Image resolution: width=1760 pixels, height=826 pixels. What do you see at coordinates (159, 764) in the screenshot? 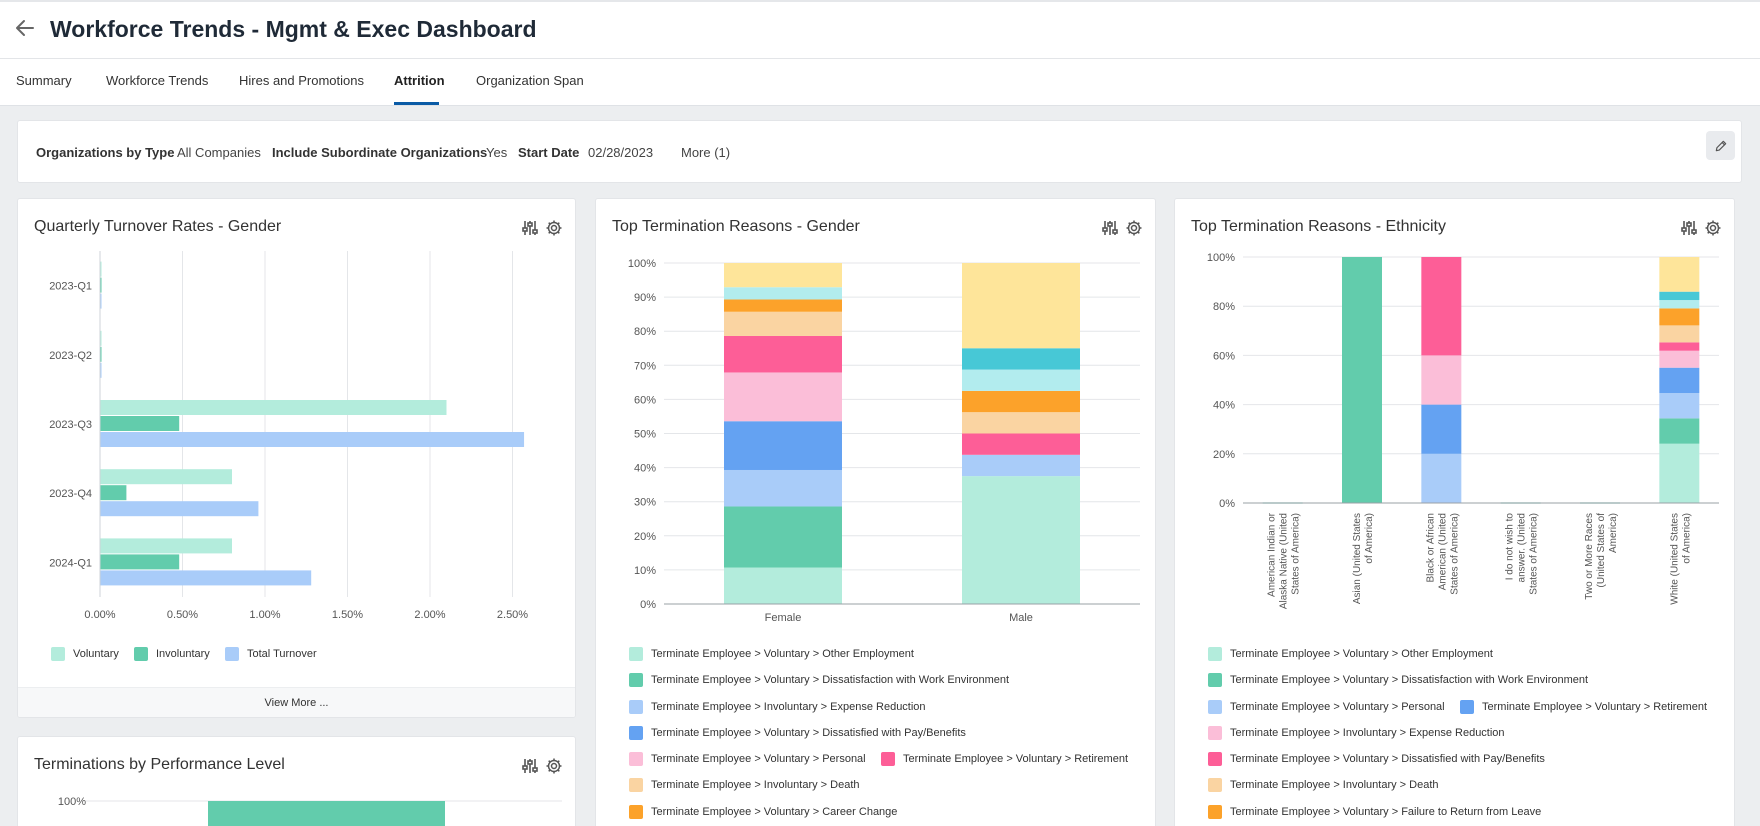
I see `performance-card-title: Terminations by Performance Level` at bounding box center [159, 764].